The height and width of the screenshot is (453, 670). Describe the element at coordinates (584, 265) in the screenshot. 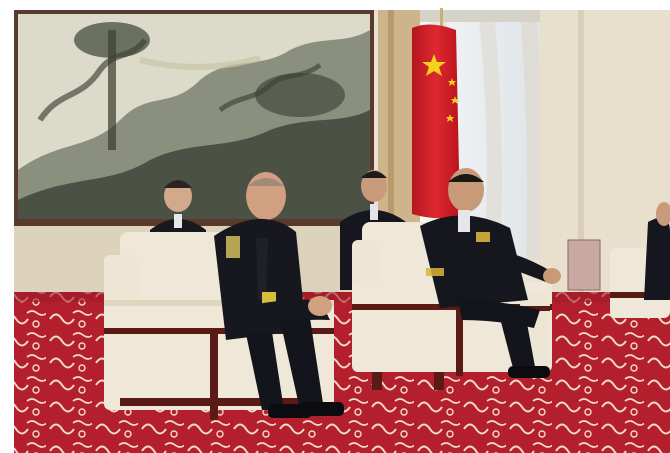

I see `side-cabinet` at that location.